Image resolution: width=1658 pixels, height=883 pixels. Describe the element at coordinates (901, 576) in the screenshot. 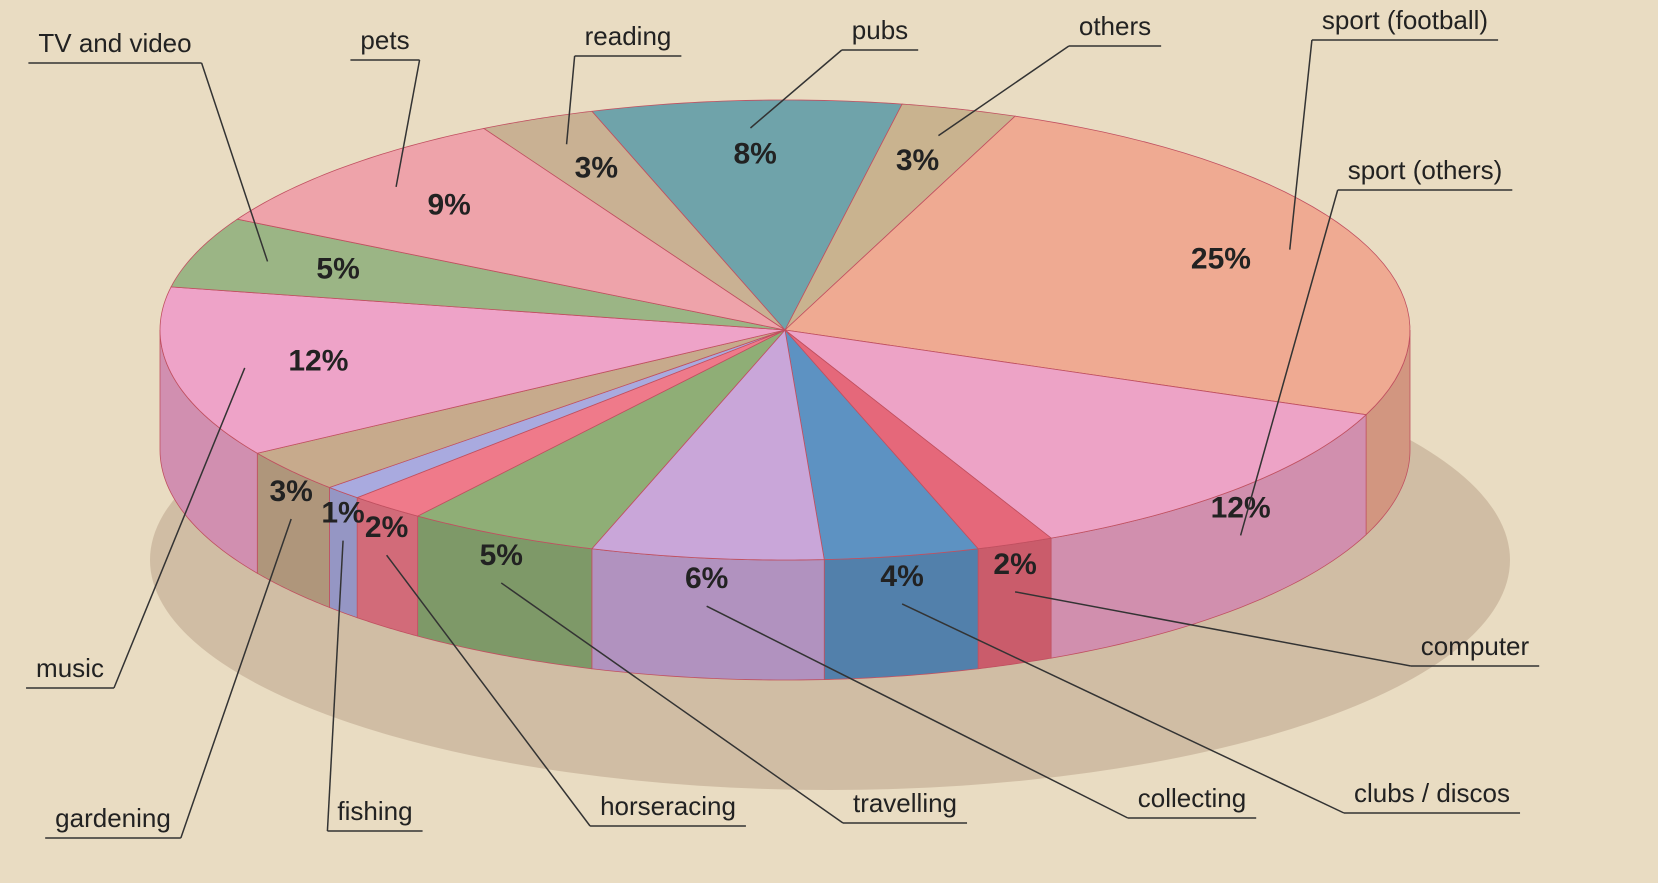

I see `value-label: 4%` at that location.